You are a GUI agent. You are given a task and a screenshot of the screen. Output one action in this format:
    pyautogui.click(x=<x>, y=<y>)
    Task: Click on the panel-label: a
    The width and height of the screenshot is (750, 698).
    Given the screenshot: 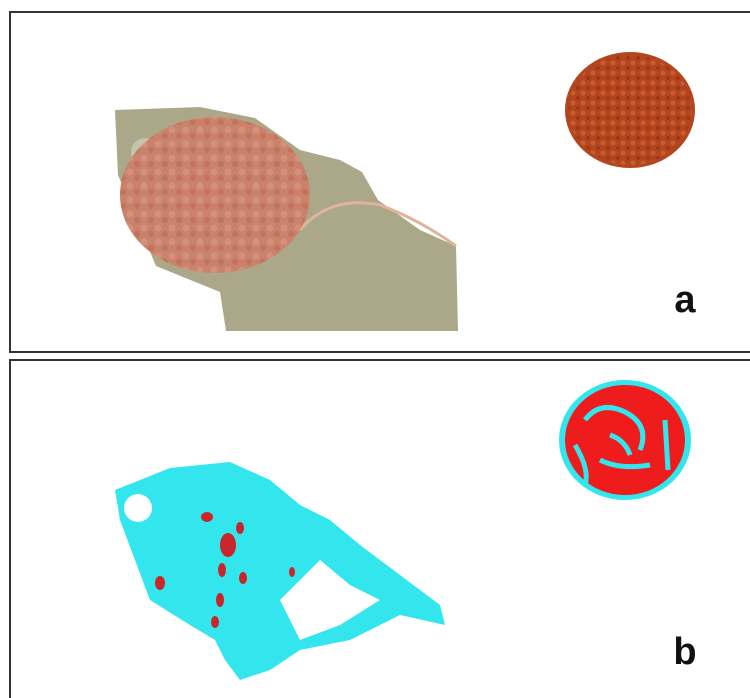 What is the action you would take?
    pyautogui.click(x=685, y=300)
    